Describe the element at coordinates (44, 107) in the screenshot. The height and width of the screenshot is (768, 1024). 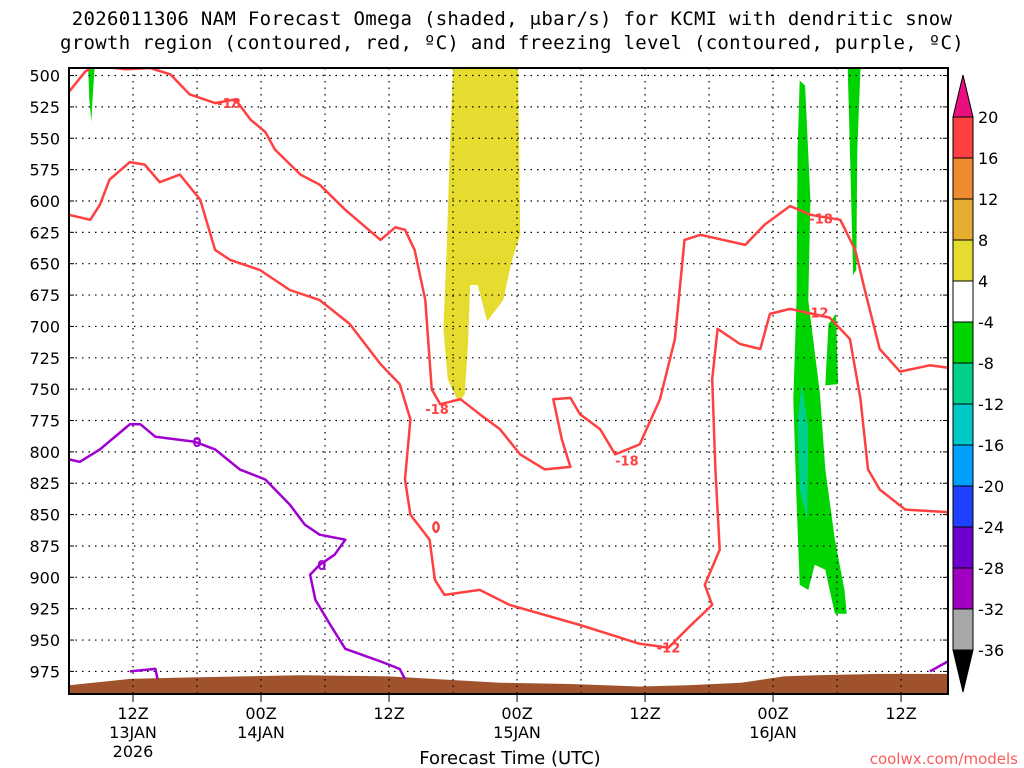
I see `y-tick-label: 525` at that location.